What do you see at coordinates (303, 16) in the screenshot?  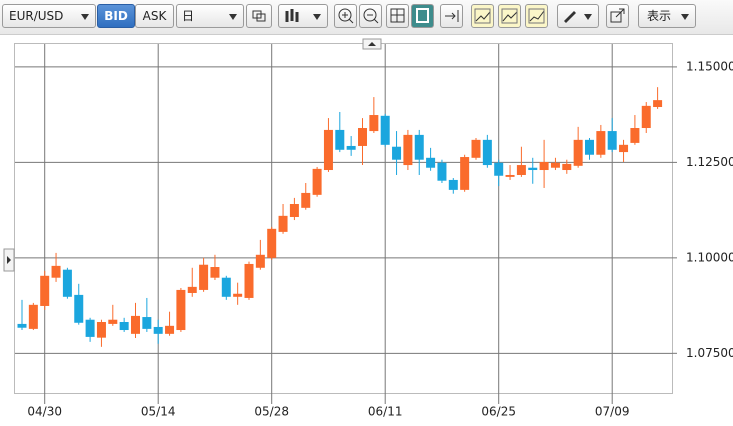 I see `chart-type-select` at bounding box center [303, 16].